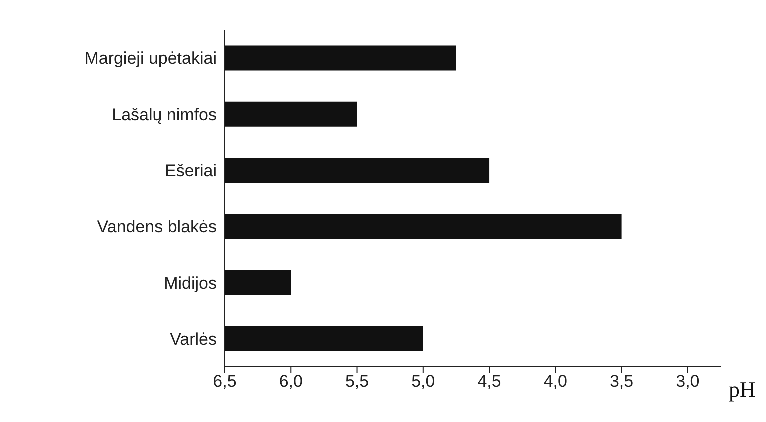 The width and height of the screenshot is (766, 422). What do you see at coordinates (622, 382) in the screenshot?
I see `x-tick-label: 3,5` at bounding box center [622, 382].